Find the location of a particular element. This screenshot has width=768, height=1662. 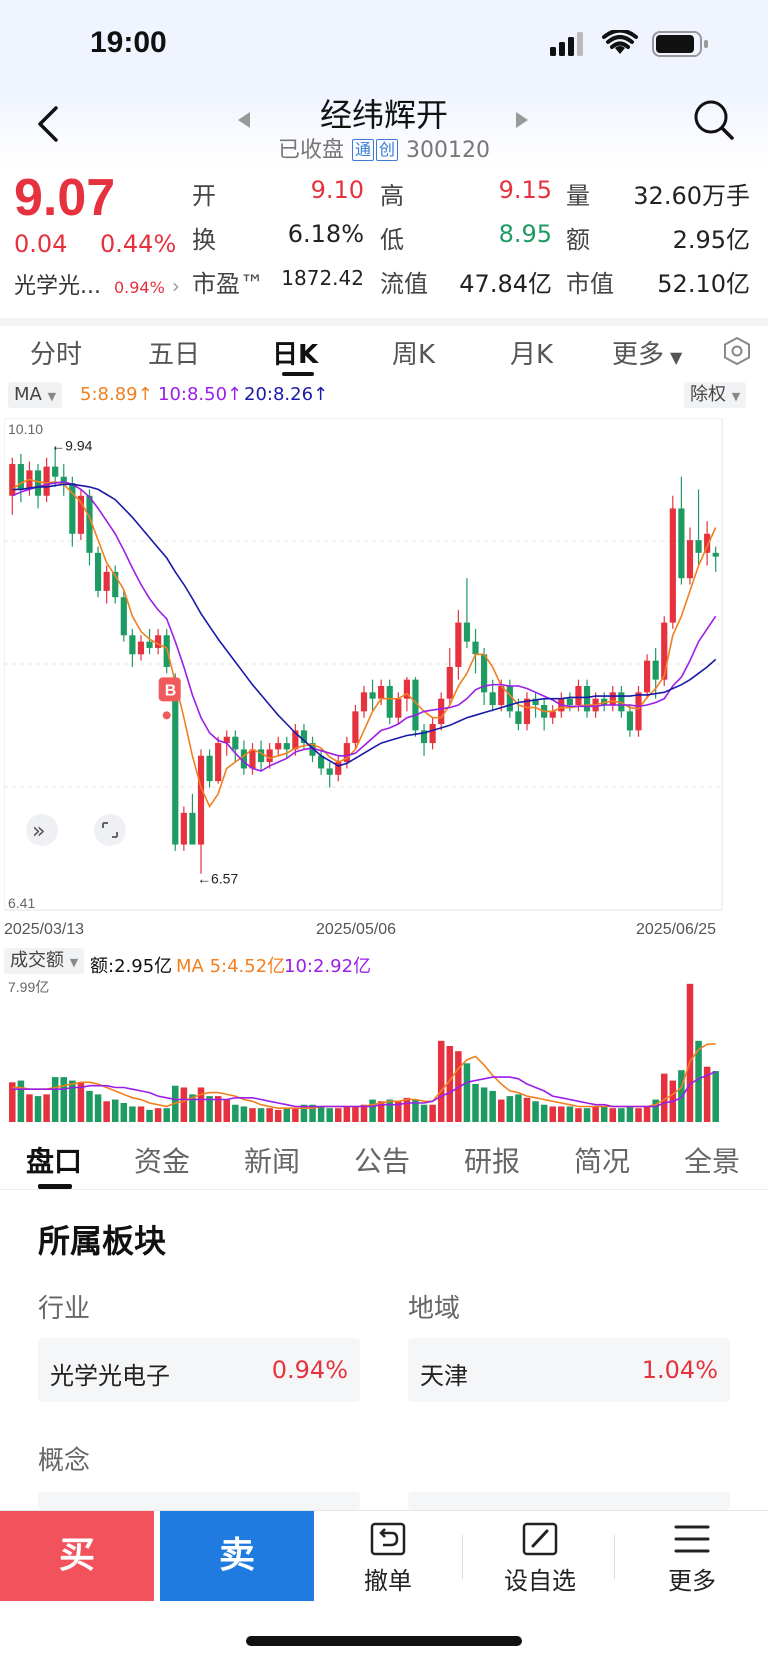

cancel-order-button: 撤单 is located at coordinates (388, 1558).